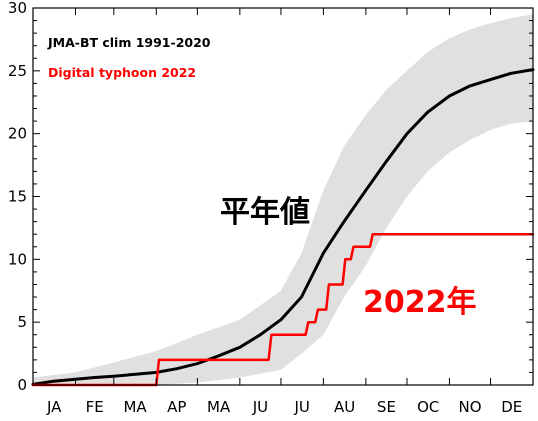  Describe the element at coordinates (469, 407) in the screenshot. I see `x-tick-label: NO` at that location.